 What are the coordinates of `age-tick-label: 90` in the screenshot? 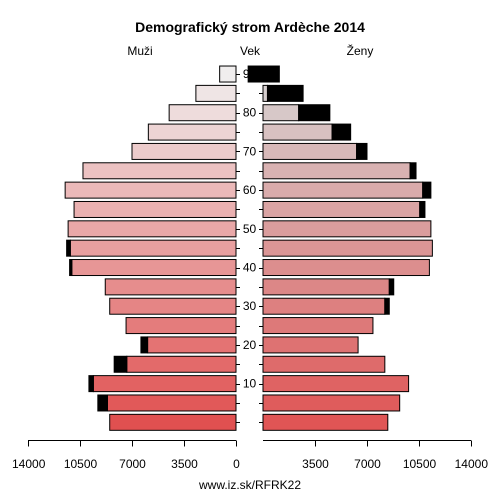 It's located at (250, 74).